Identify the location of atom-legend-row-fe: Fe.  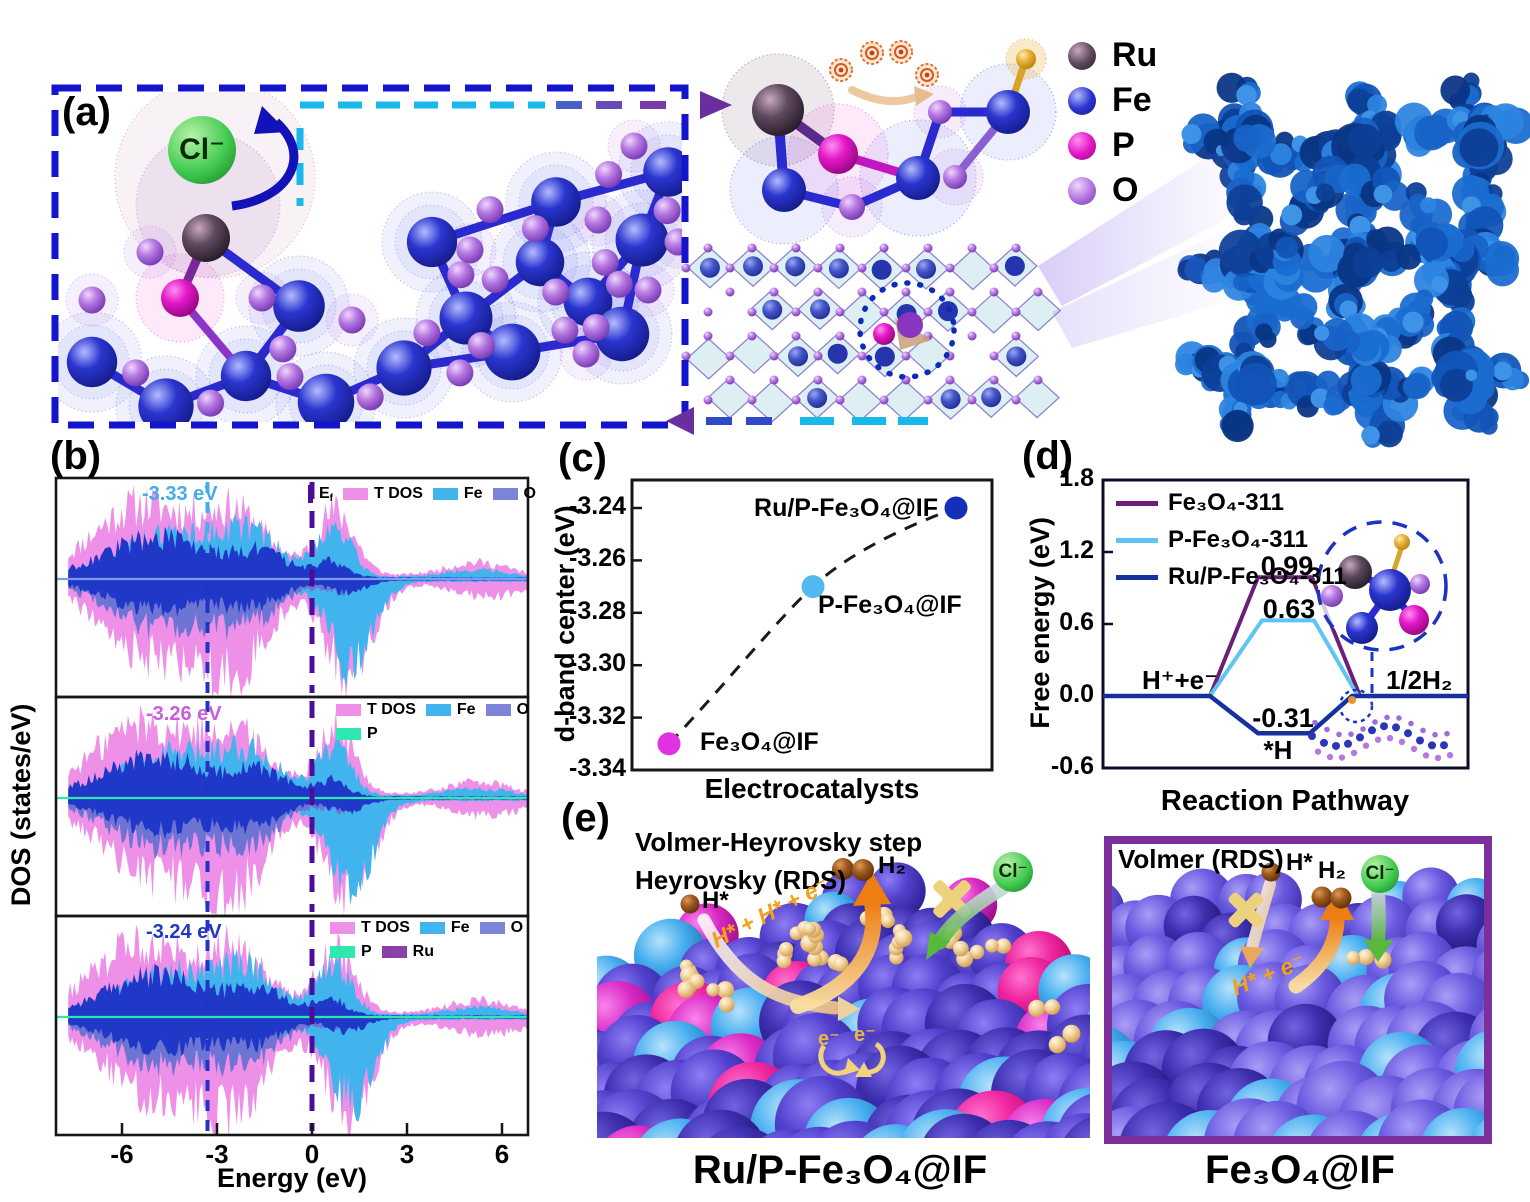
(1110, 100).